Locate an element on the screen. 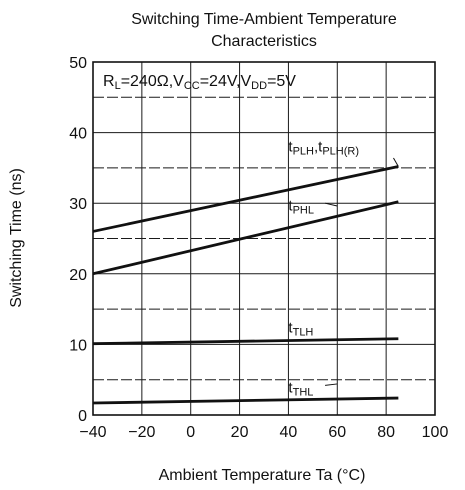 The width and height of the screenshot is (465, 490). x-tick-label: 60 is located at coordinates (337, 432).